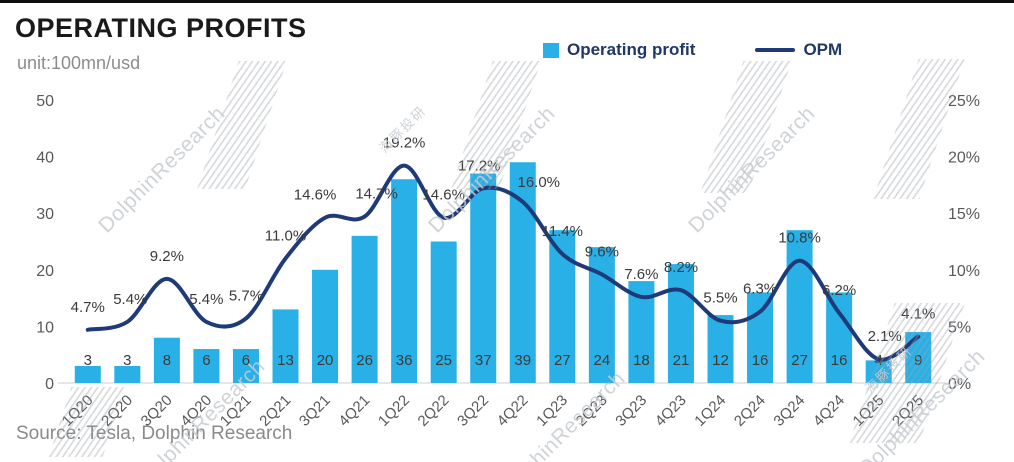 The image size is (1014, 462). I want to click on bar-2Q20, so click(127, 374).